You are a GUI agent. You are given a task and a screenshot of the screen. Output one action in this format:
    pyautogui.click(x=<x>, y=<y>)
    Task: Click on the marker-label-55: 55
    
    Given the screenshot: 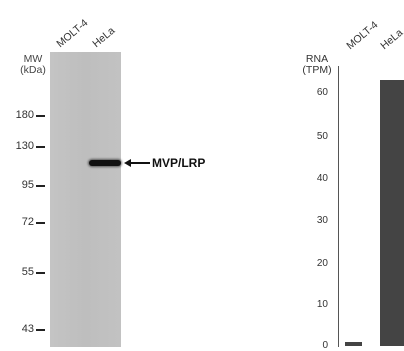 What is the action you would take?
    pyautogui.click(x=27, y=272)
    